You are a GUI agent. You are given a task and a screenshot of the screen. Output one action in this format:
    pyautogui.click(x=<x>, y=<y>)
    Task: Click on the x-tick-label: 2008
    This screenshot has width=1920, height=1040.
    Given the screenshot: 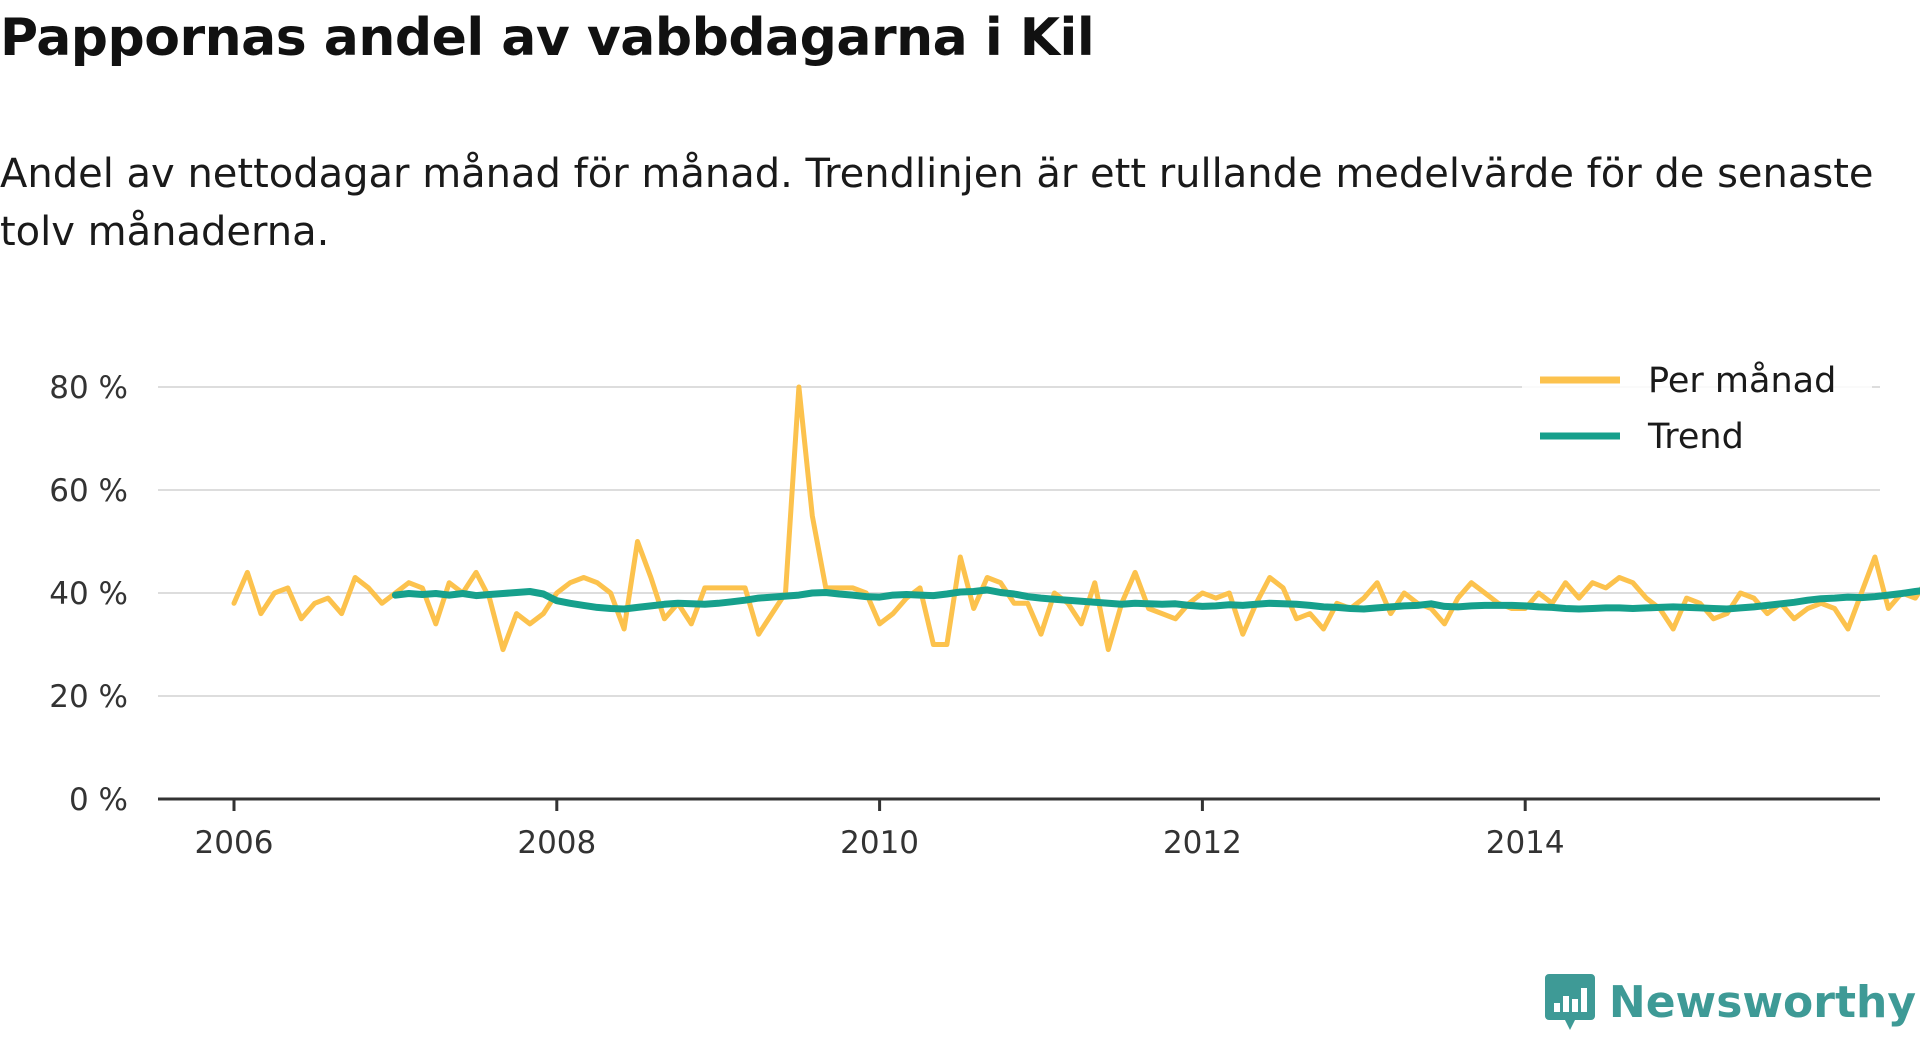 What is the action you would take?
    pyautogui.click(x=556, y=843)
    